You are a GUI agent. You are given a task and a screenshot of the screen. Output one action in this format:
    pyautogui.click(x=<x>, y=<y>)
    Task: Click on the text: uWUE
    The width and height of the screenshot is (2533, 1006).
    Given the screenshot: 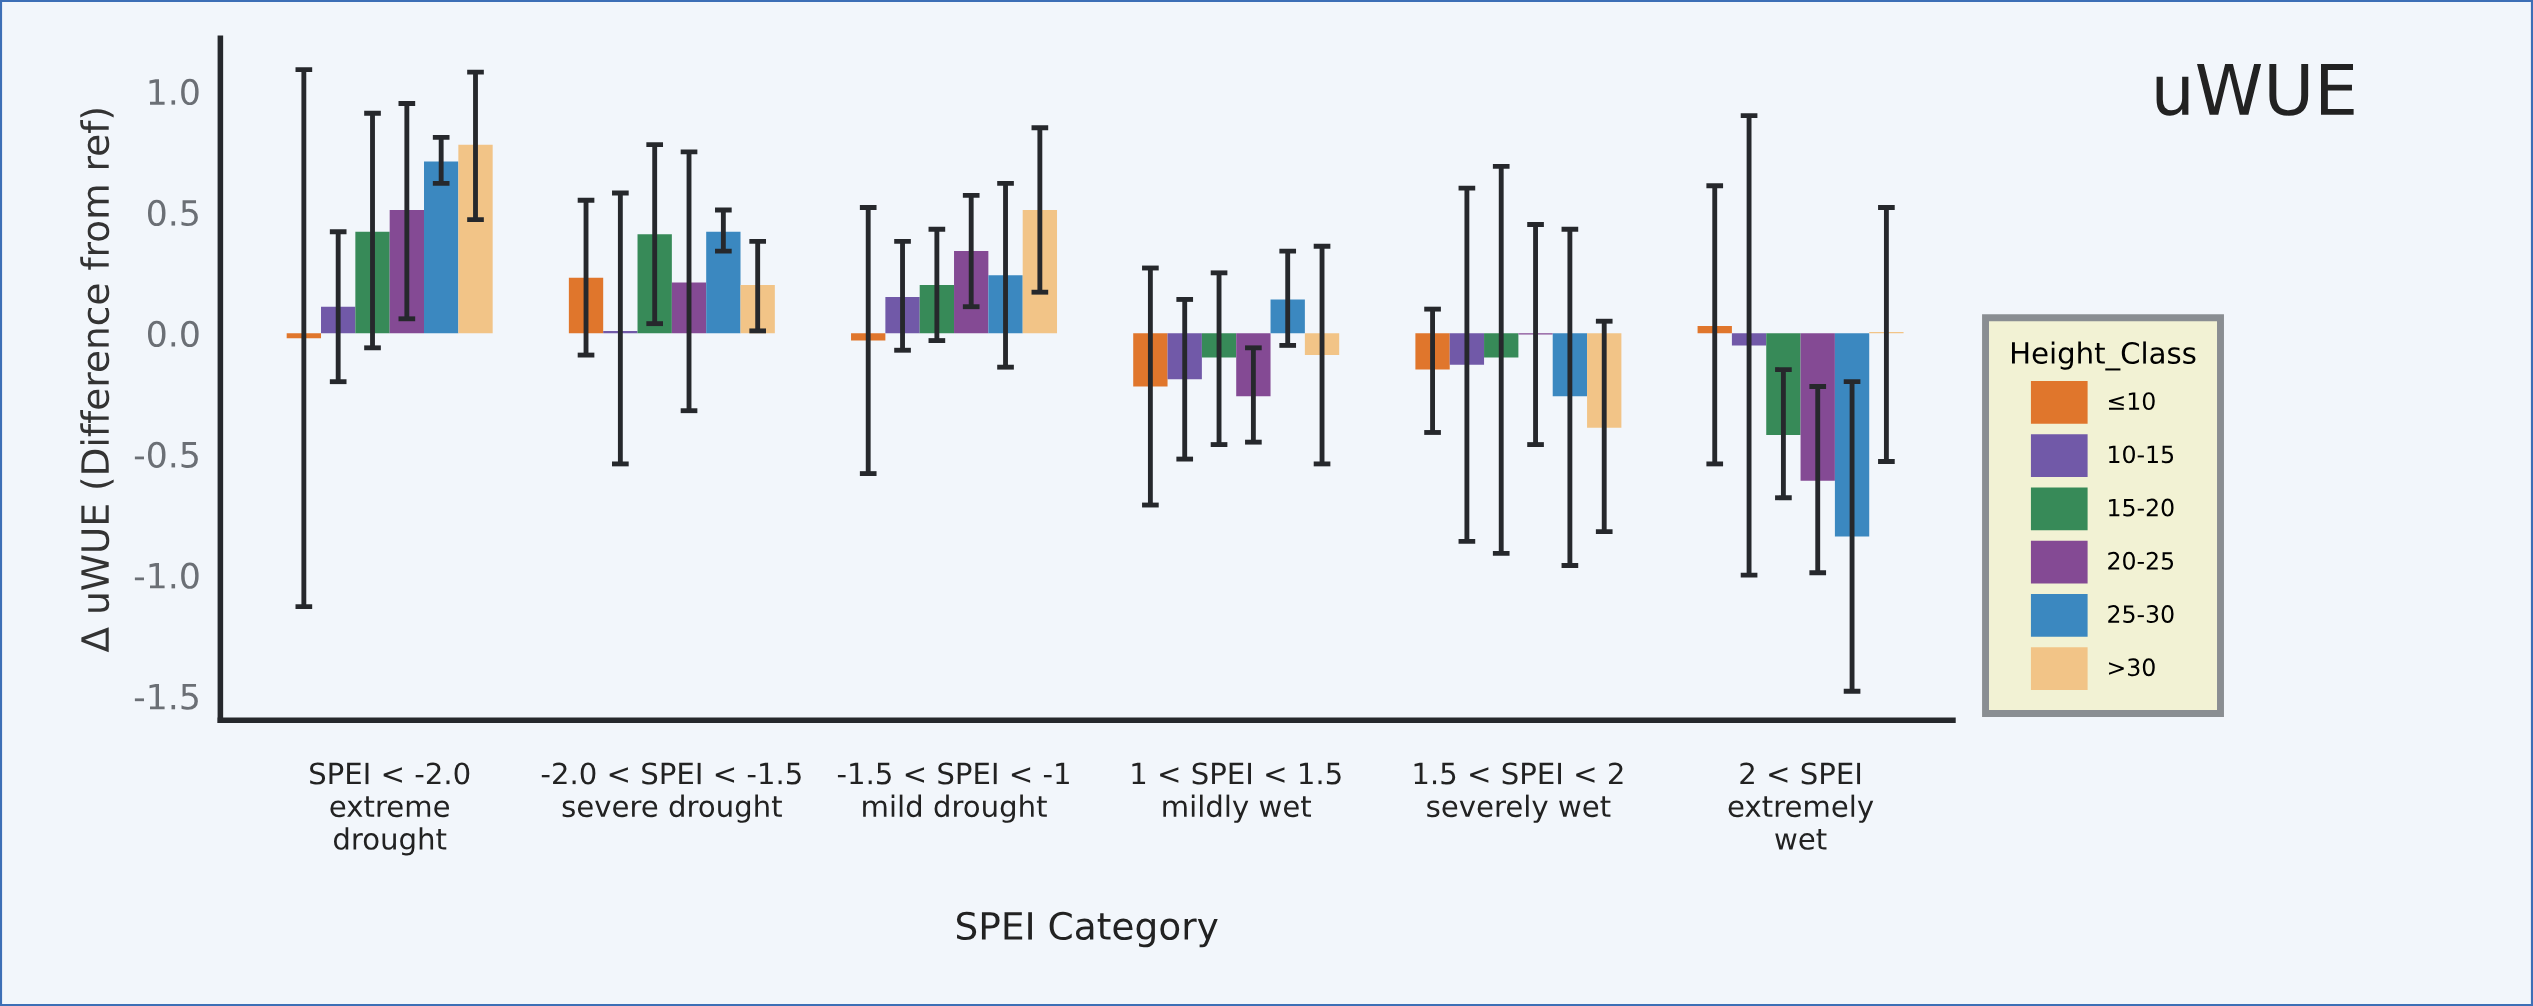 What is the action you would take?
    pyautogui.click(x=2255, y=90)
    